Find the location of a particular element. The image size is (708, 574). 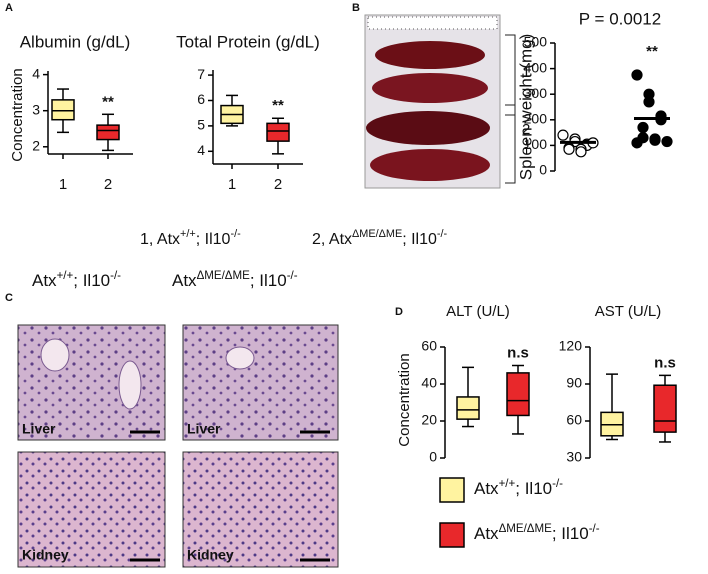

y-tick-label: 500 is located at coordinates (536, 42).